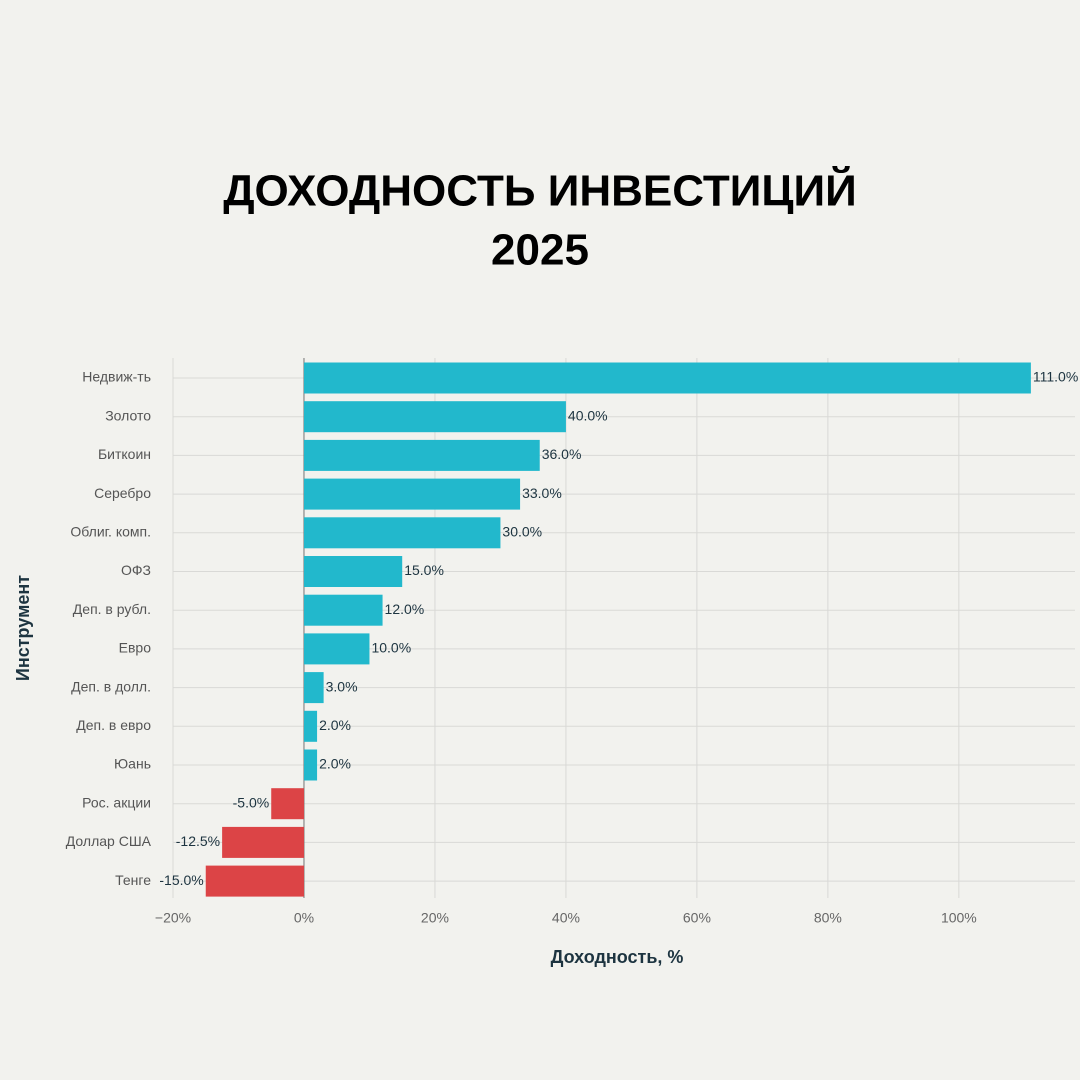  What do you see at coordinates (173, 918) in the screenshot?
I see `x-tick-label: −20%` at bounding box center [173, 918].